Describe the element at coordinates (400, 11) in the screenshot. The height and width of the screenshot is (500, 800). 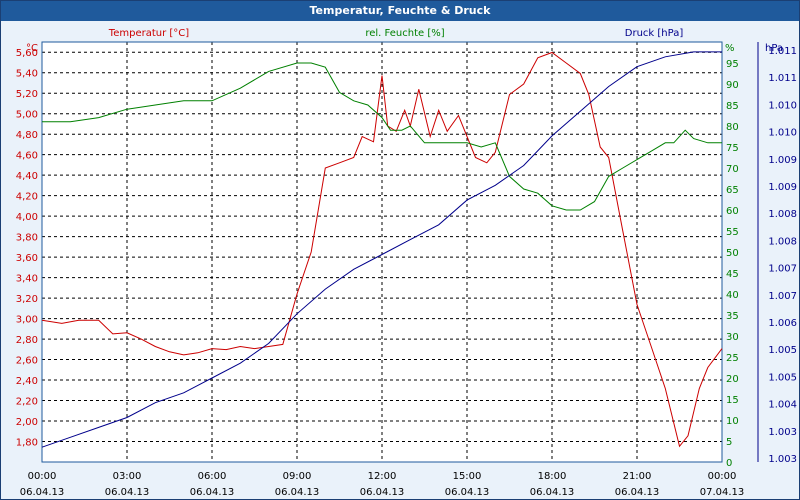
I see `window-title: Temperatur, Feuchte & Druck` at that location.